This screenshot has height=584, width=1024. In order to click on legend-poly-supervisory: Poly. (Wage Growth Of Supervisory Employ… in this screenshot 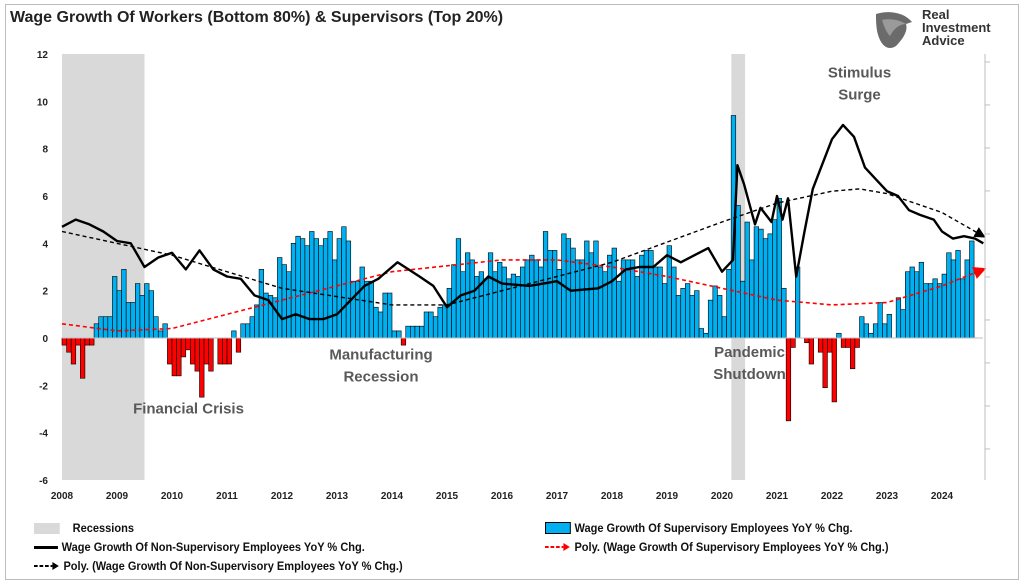, I will do `click(717, 547)`.